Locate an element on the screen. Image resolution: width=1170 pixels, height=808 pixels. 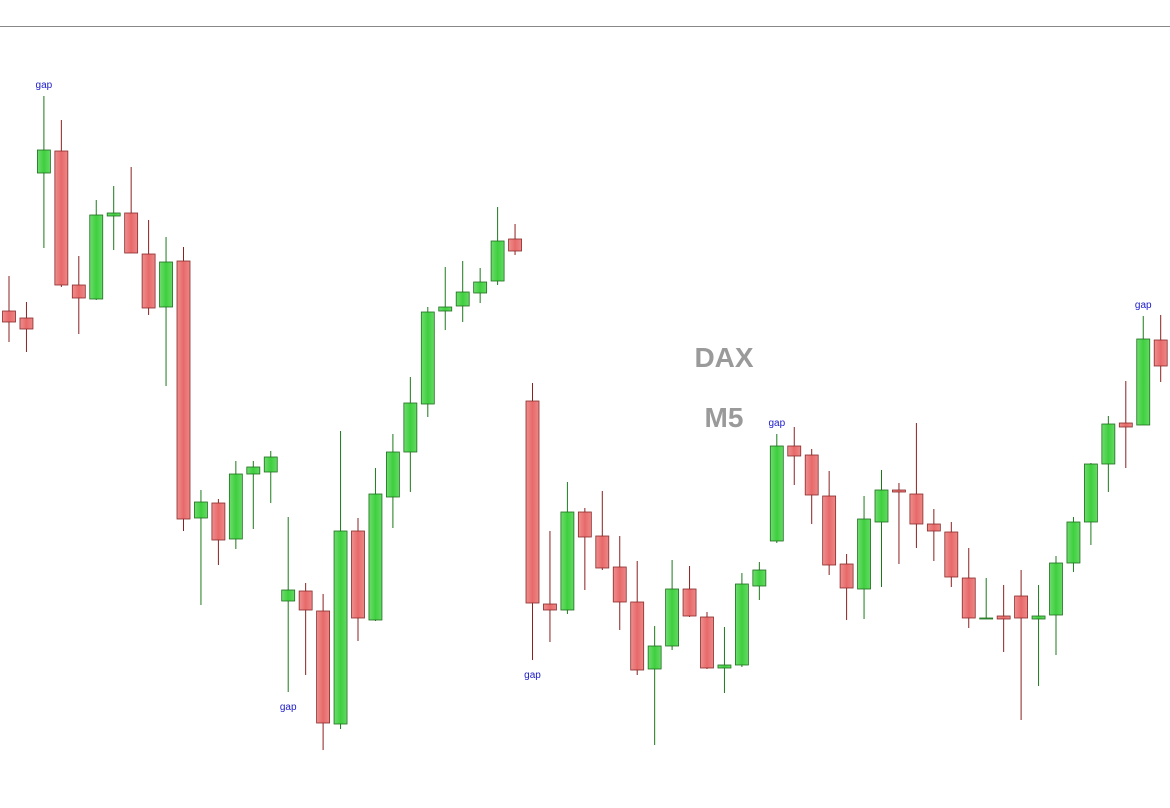
symbol-watermark: DAX is located at coordinates (723, 357).